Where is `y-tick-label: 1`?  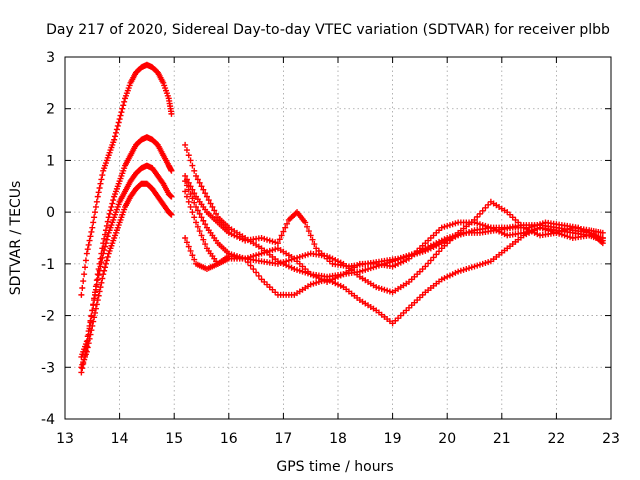 y-tick-label: 1 is located at coordinates (50, 161).